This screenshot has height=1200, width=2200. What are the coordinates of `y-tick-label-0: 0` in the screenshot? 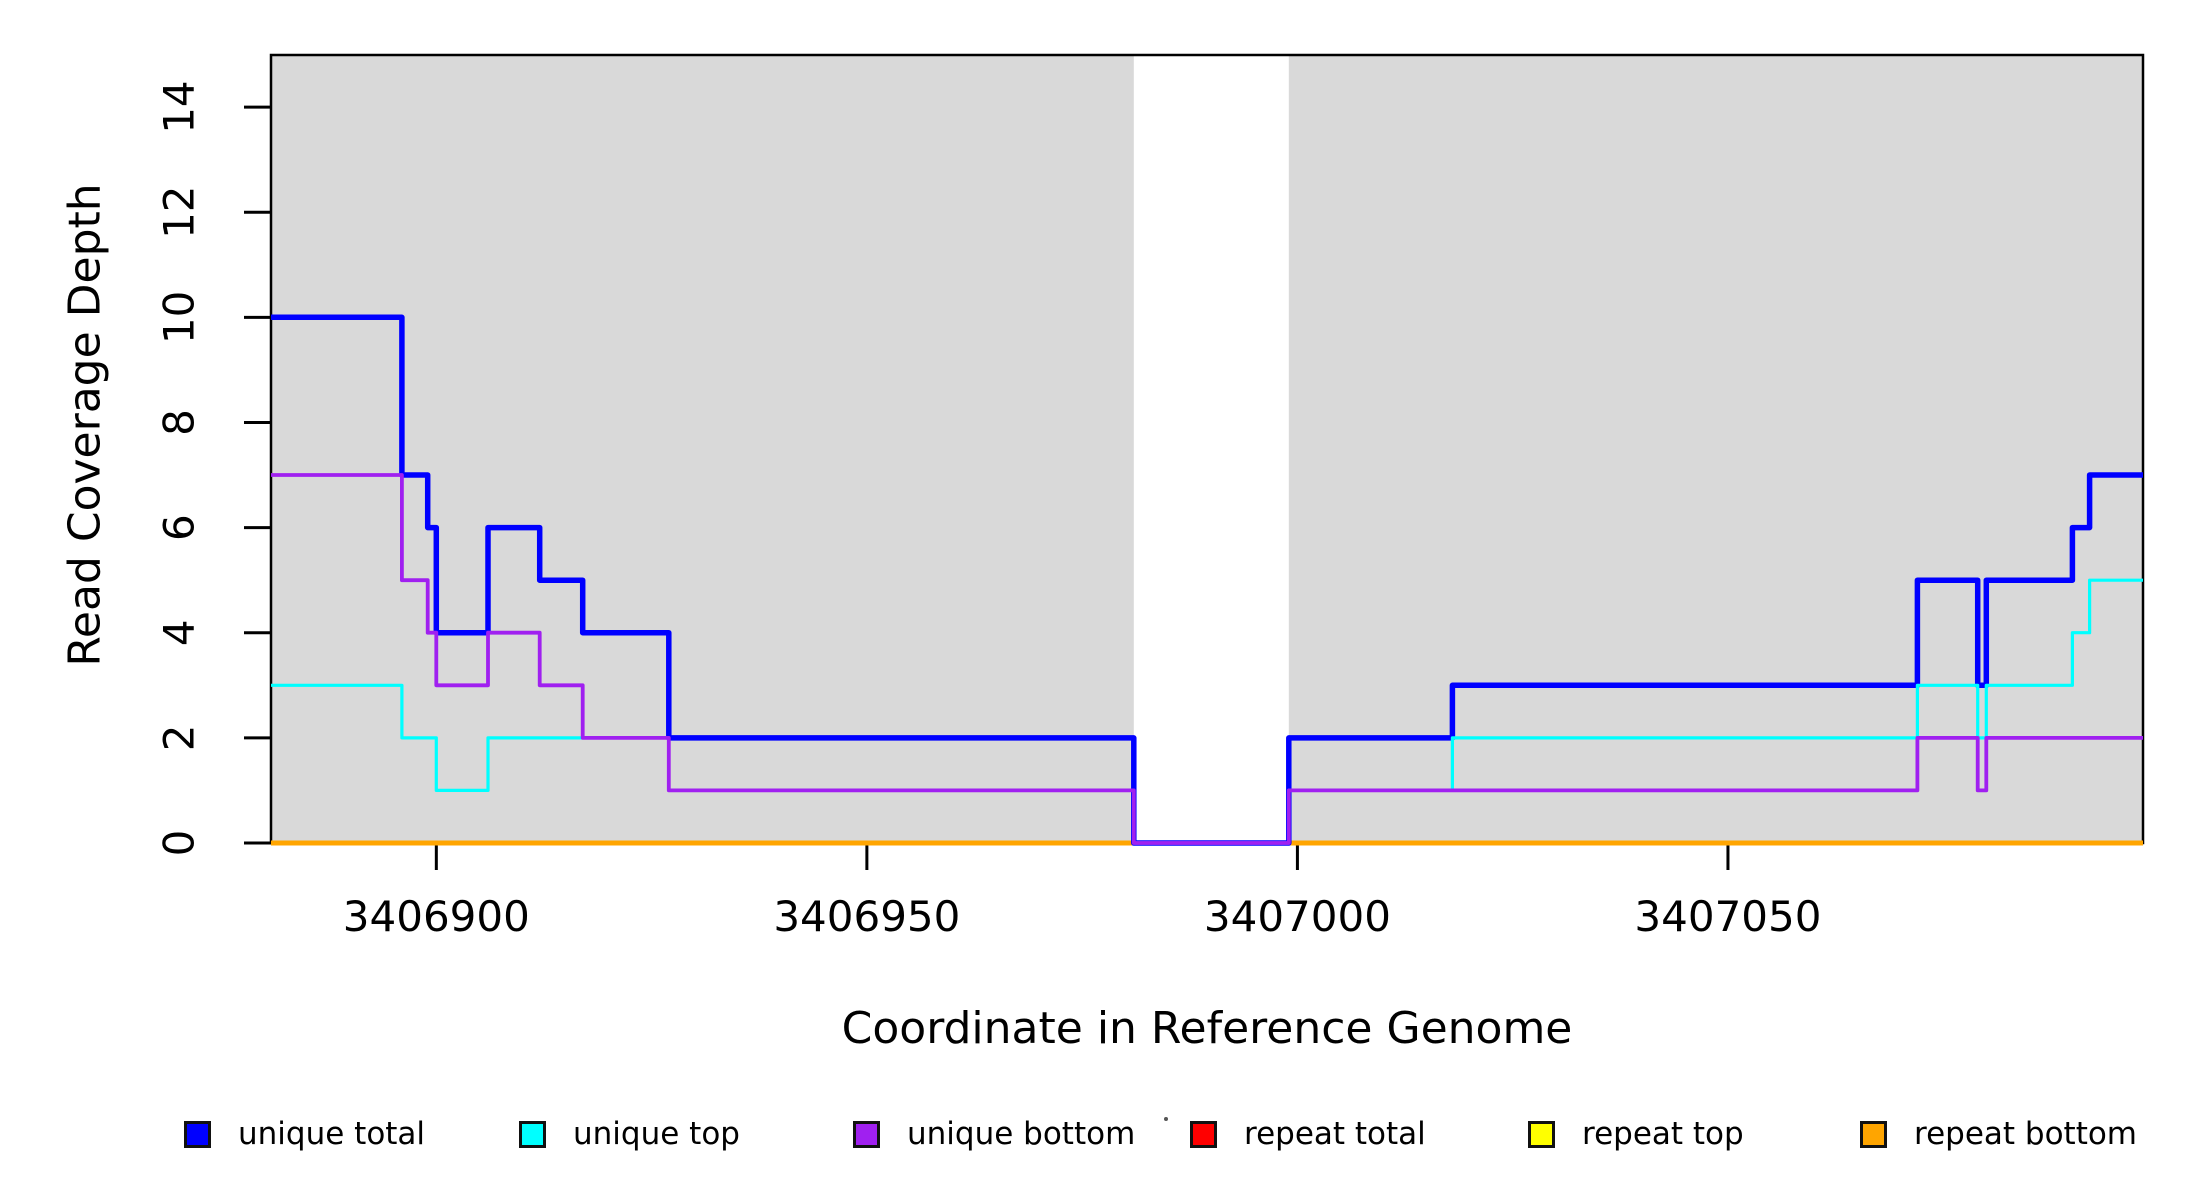 It's located at (179, 843).